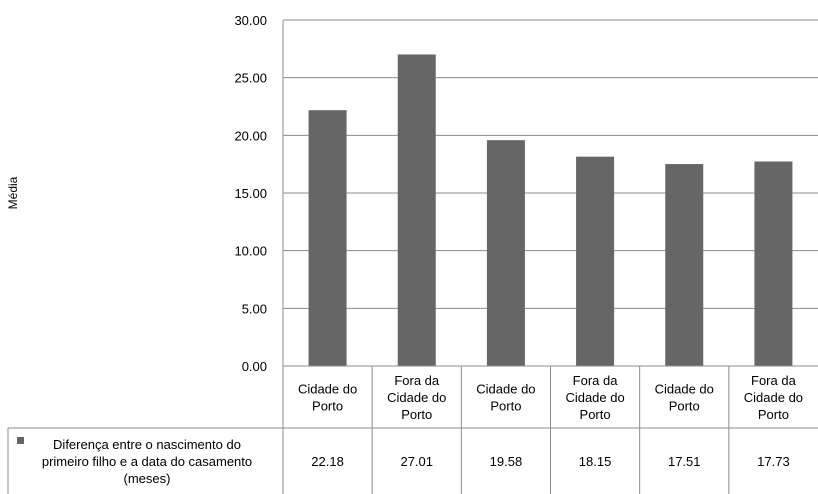 This screenshot has width=818, height=494. Describe the element at coordinates (250, 78) in the screenshot. I see `y-tick-label: 25.00` at that location.